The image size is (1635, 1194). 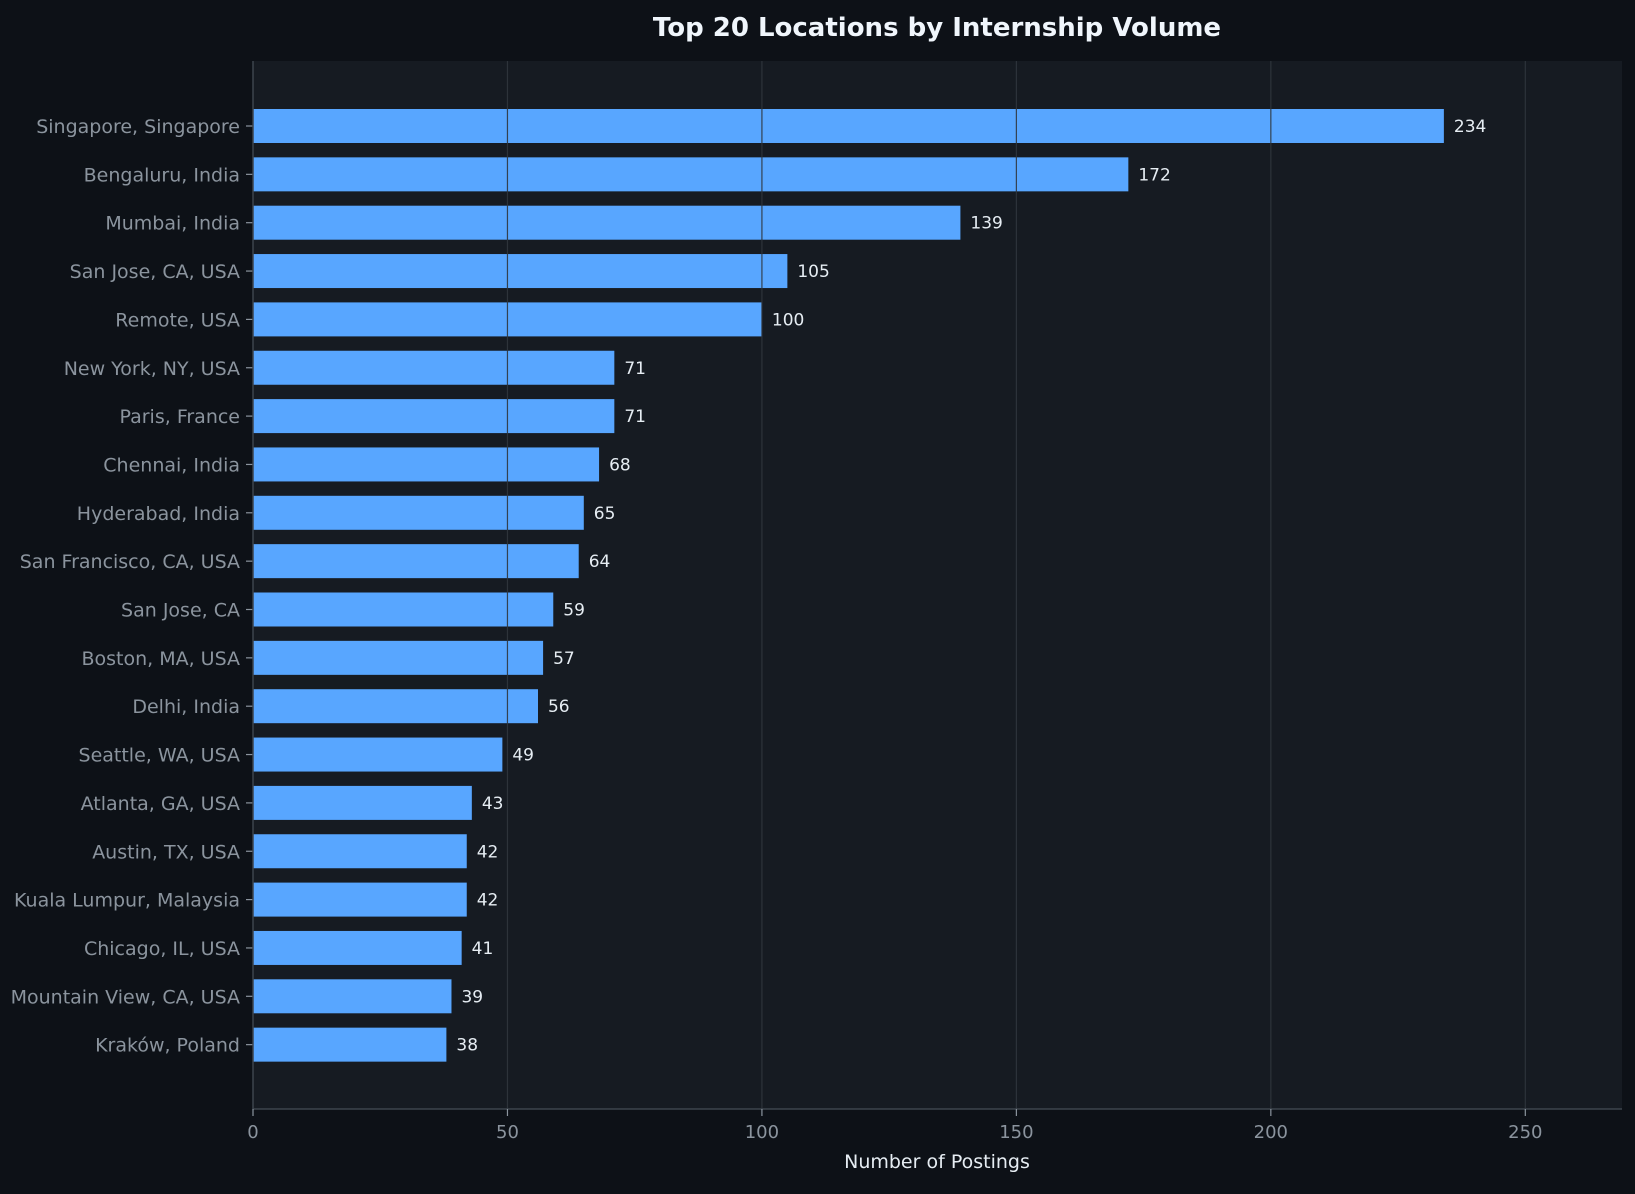 What do you see at coordinates (483, 949) in the screenshot?
I see `bar-value-label: 41` at bounding box center [483, 949].